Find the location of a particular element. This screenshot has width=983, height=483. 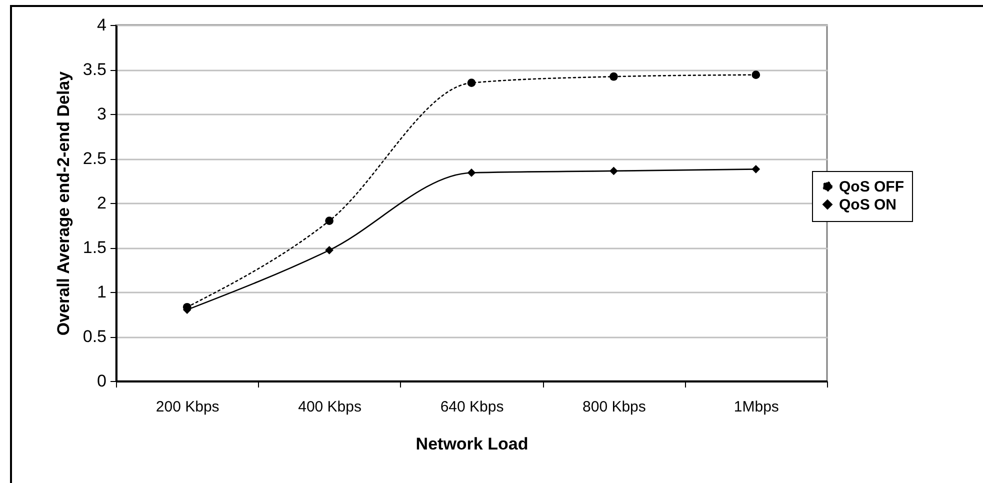

y-tick-label: 0.5 is located at coordinates (94, 336).